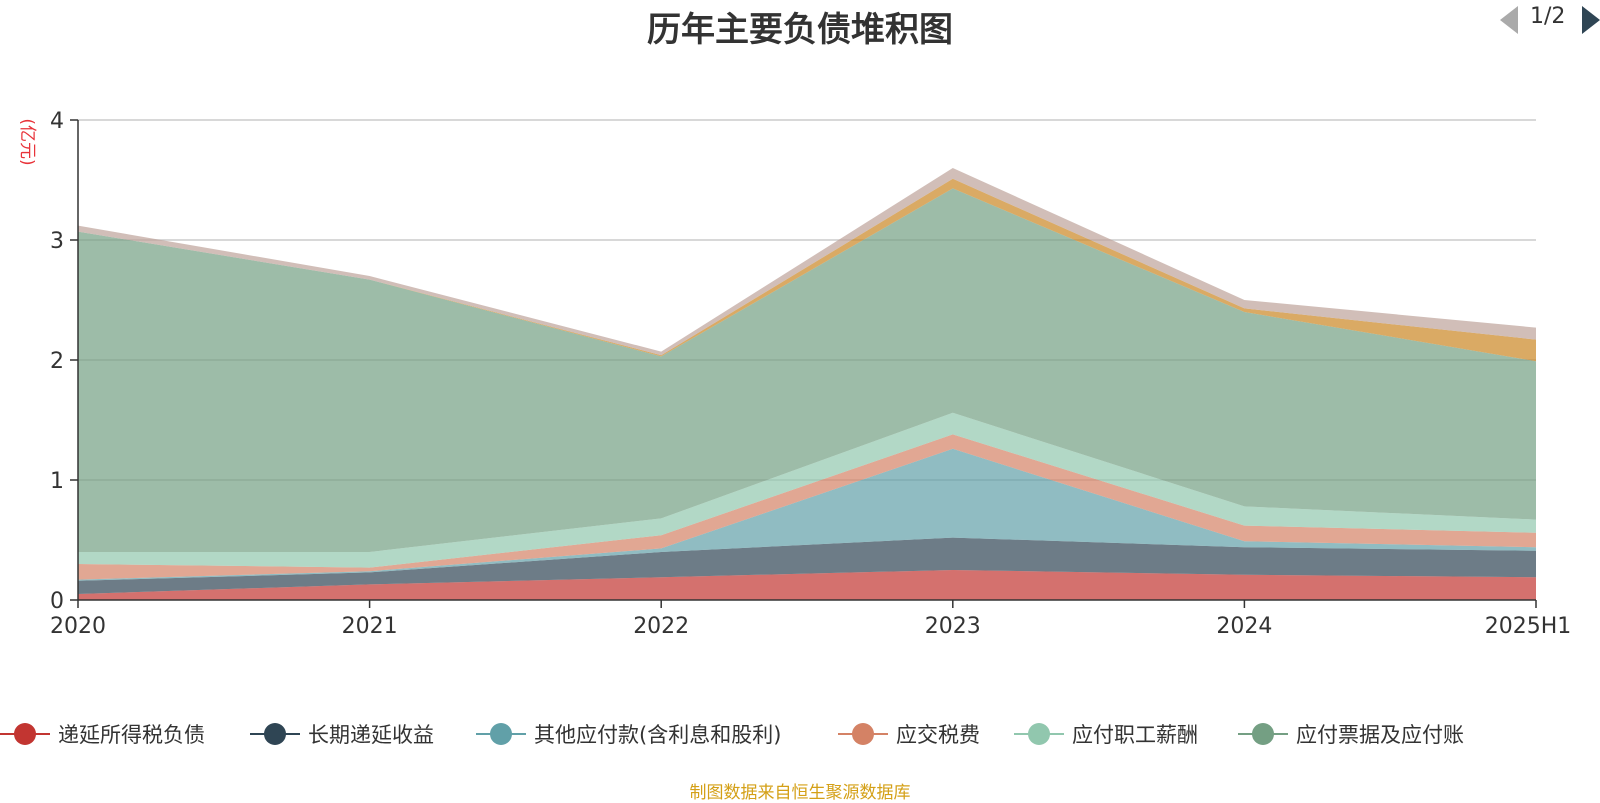 The height and width of the screenshot is (803, 1600). What do you see at coordinates (800, 793) in the screenshot?
I see `source-note: 制图数据来自恒生聚源数据库` at bounding box center [800, 793].